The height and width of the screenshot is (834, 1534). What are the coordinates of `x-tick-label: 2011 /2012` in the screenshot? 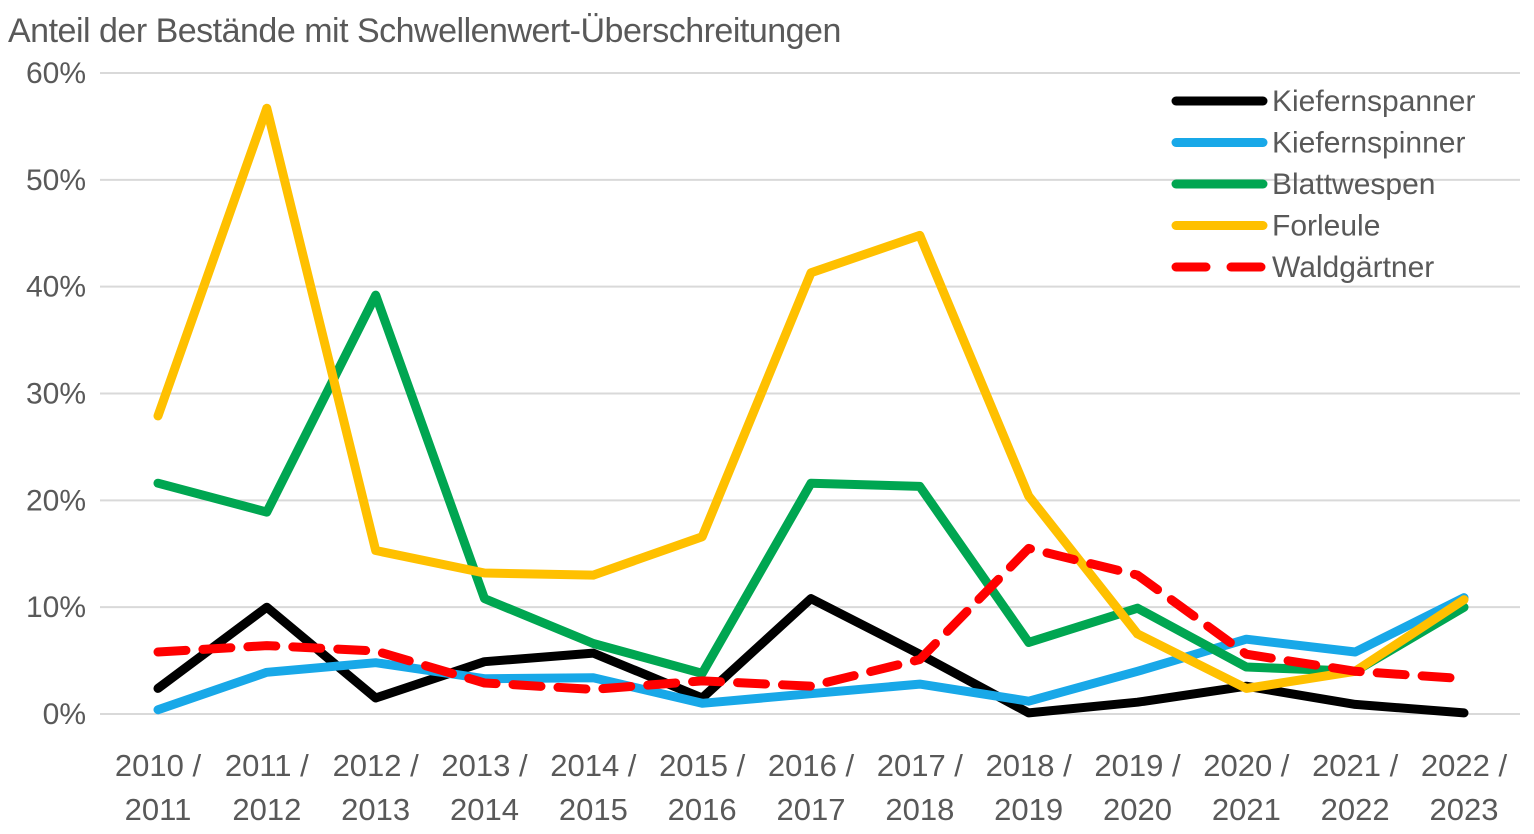 It's located at (267, 787).